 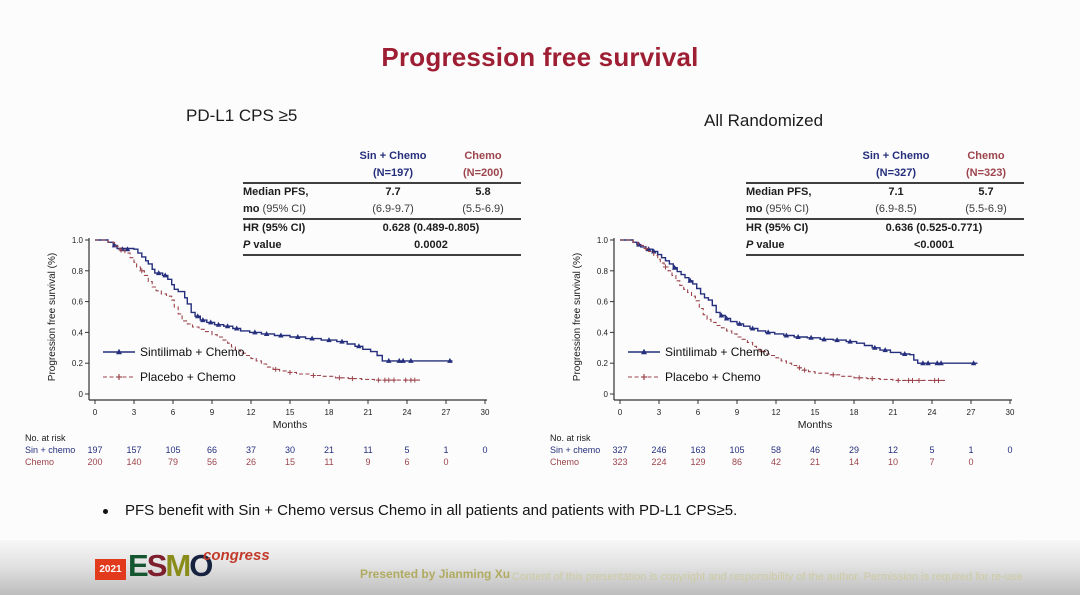 I want to click on km-curve-placebo, so click(x=782, y=310).